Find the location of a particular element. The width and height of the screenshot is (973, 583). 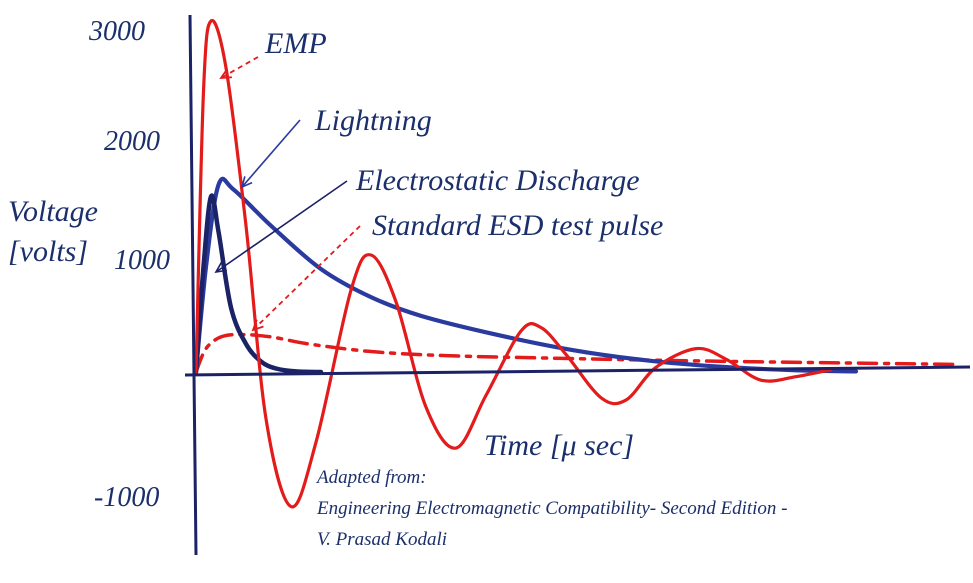

y-axis is located at coordinates (193, 285).